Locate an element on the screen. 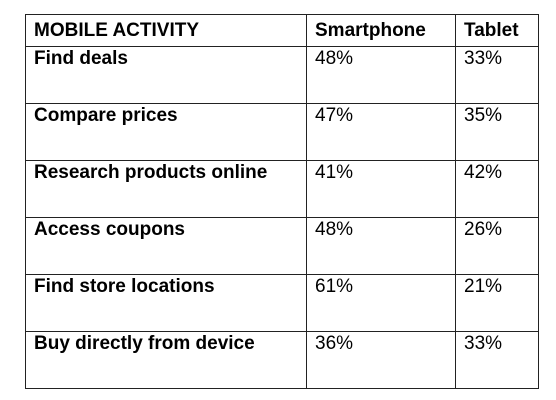 This screenshot has height=400, width=556. table-row: Find store locations 61% 21% is located at coordinates (282, 303).